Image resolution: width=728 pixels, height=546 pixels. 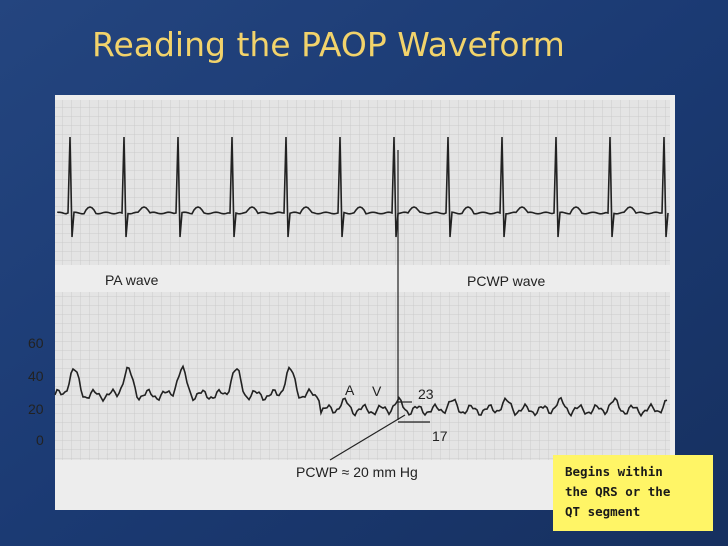 I want to click on callout-line: Begins within, so click(x=614, y=471).